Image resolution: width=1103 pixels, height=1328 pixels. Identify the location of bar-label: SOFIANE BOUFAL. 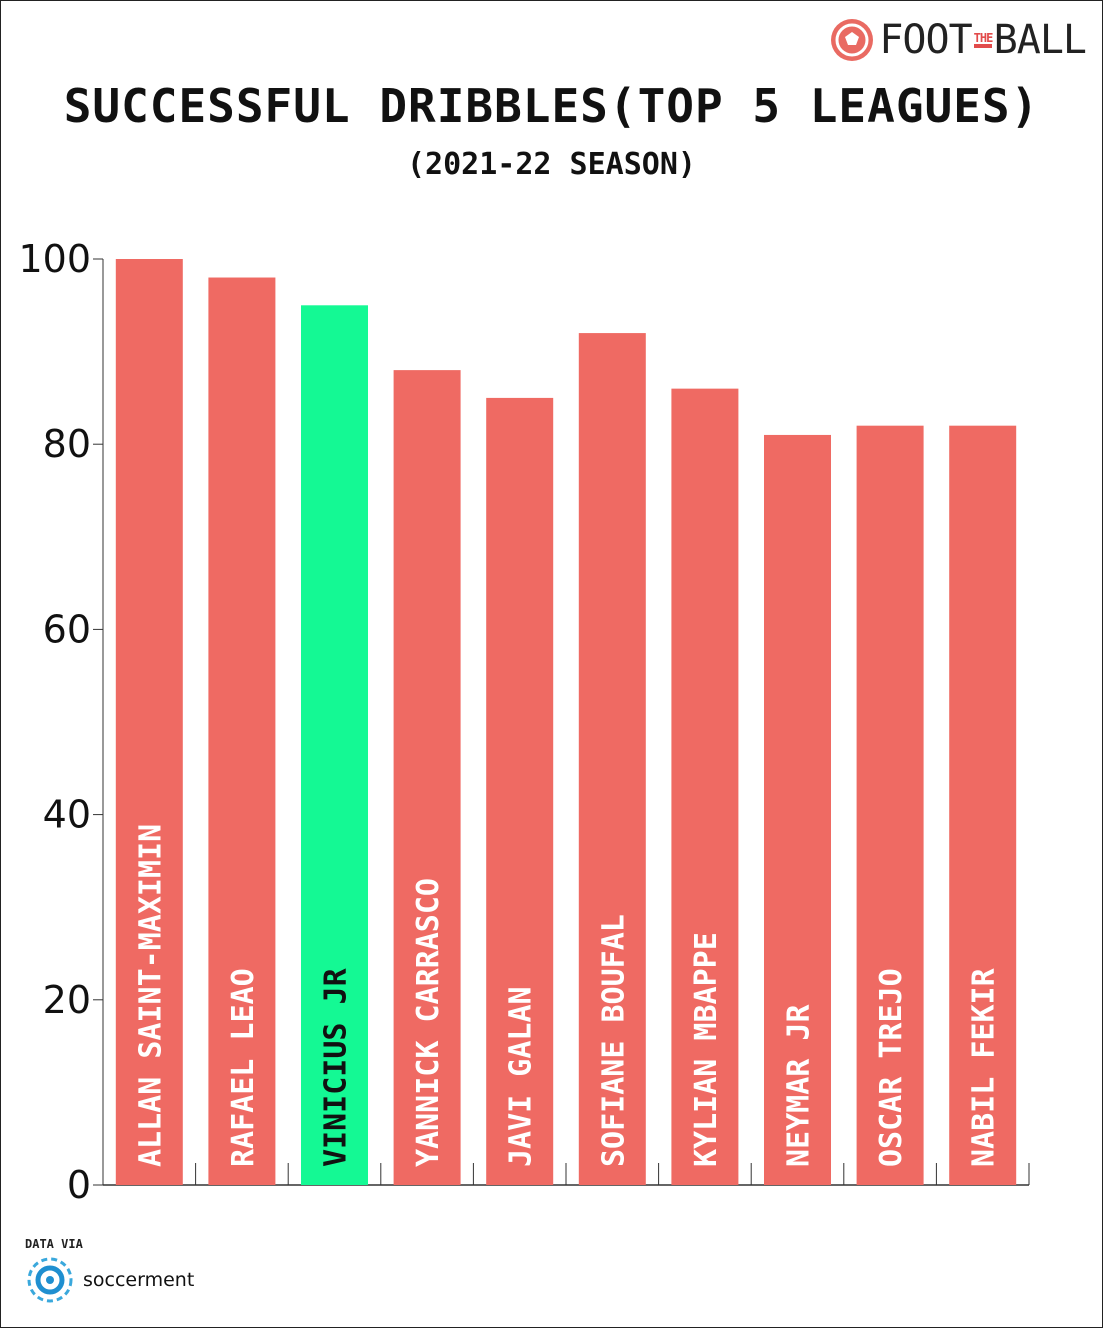
(613, 1040).